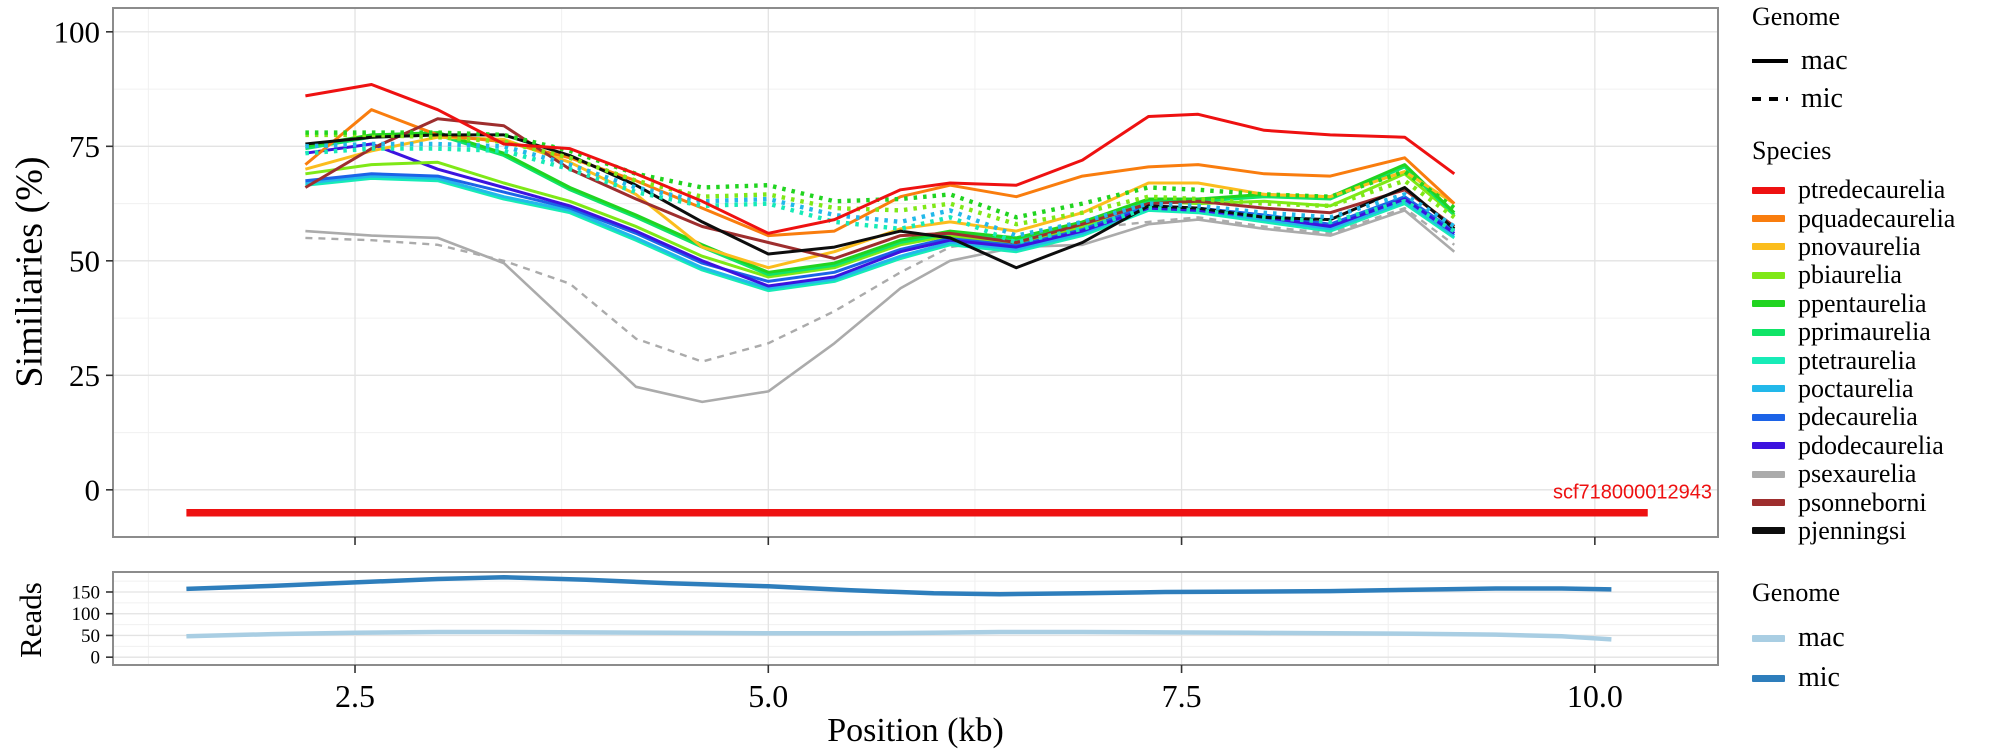  What do you see at coordinates (915, 730) in the screenshot?
I see `x-axis-title: Position (kb)` at bounding box center [915, 730].